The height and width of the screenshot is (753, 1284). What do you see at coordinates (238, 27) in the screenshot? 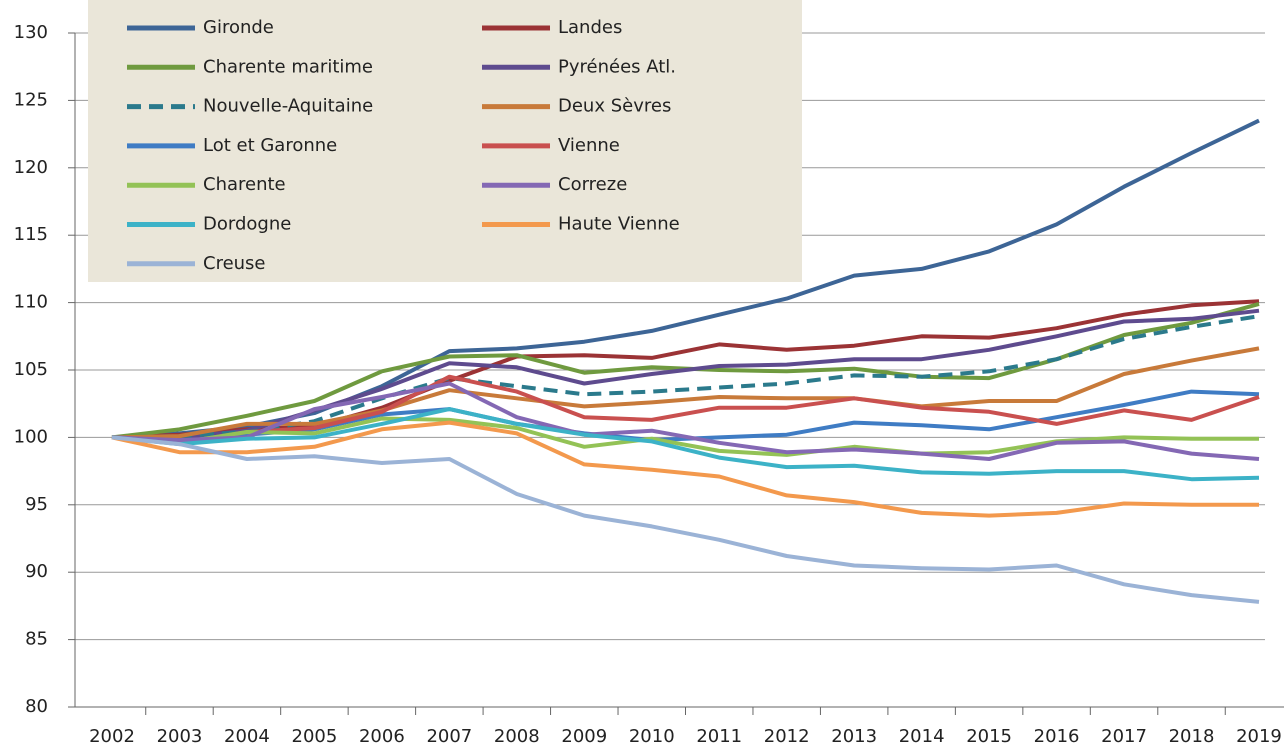
I see `legend-label: Gironde` at bounding box center [238, 27].